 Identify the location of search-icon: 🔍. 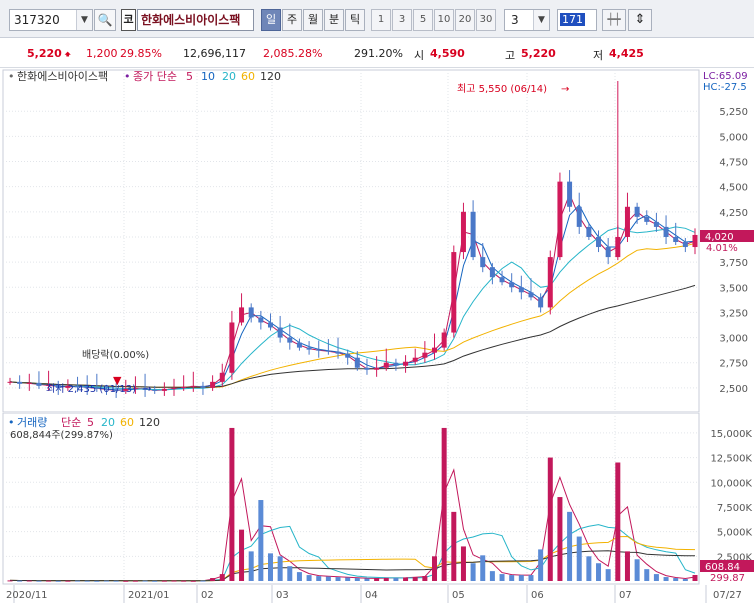
(105, 20).